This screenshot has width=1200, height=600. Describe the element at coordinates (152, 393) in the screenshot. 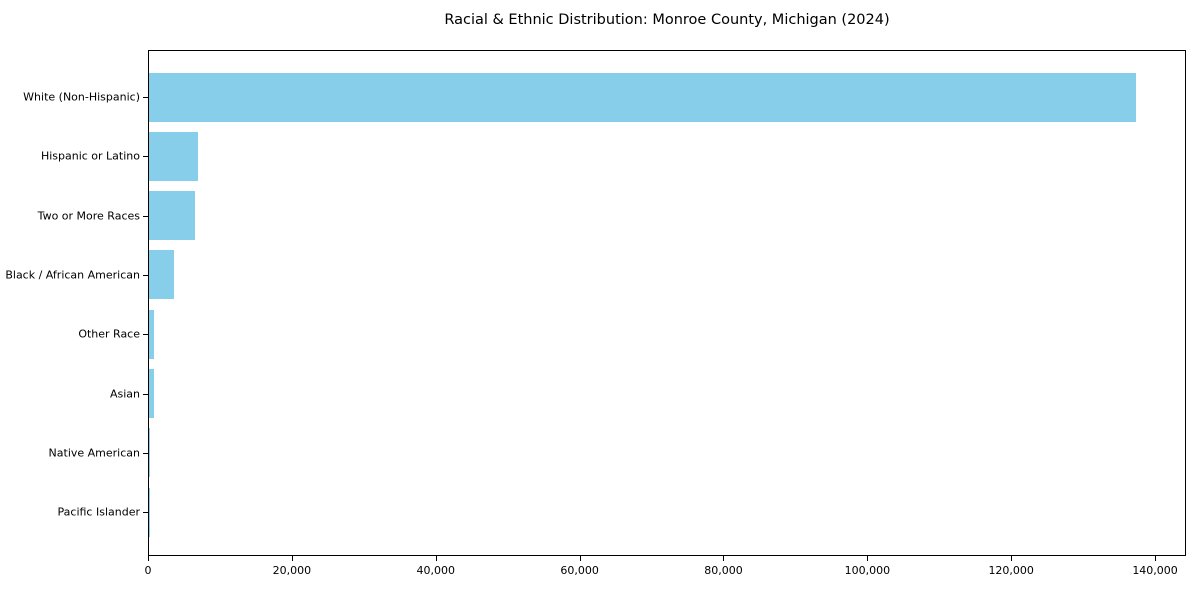

I see `bar-asian` at that location.